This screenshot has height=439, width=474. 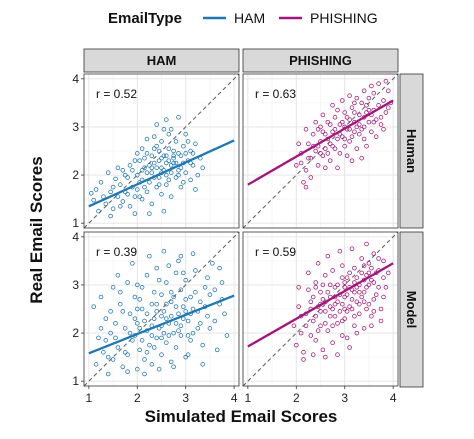 What do you see at coordinates (320, 60) in the screenshot?
I see `strip-phishing` at bounding box center [320, 60].